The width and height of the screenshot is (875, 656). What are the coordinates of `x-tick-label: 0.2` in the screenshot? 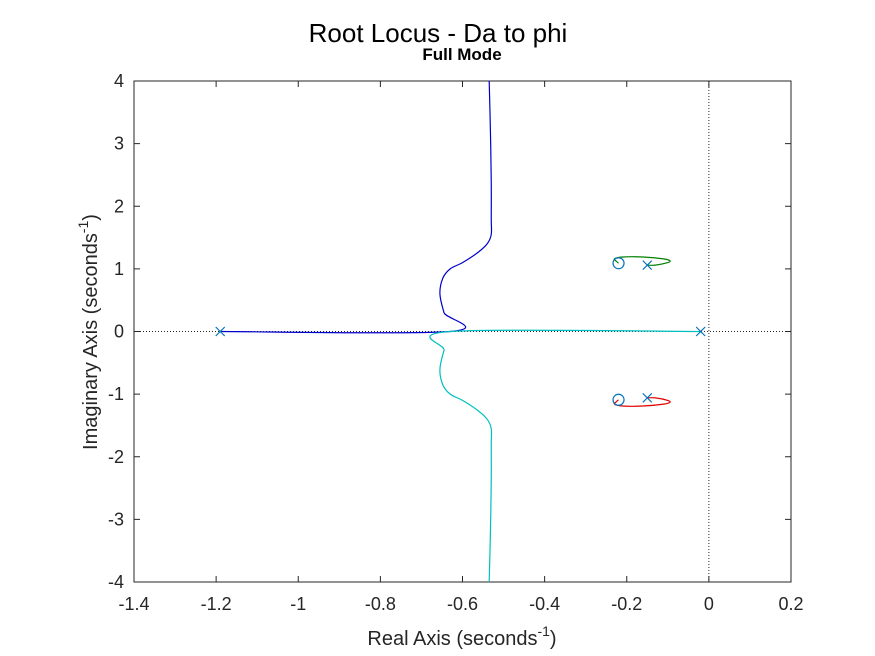 It's located at (790, 604).